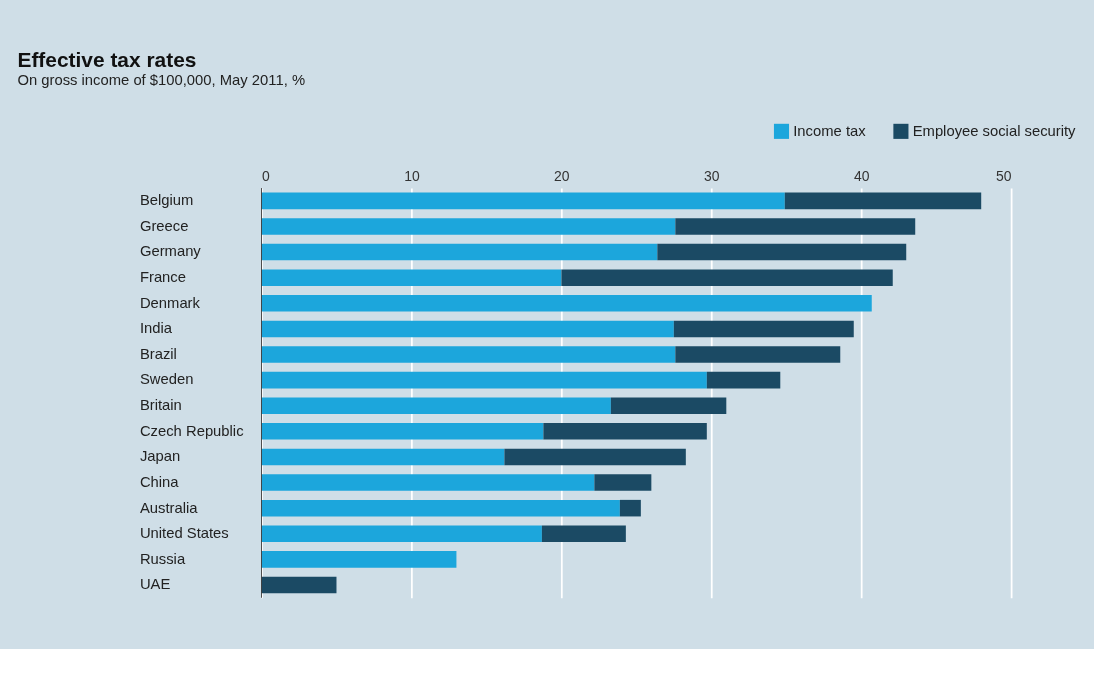 This screenshot has height=673, width=1094. I want to click on y-tick-label: Czech Republic, so click(192, 430).